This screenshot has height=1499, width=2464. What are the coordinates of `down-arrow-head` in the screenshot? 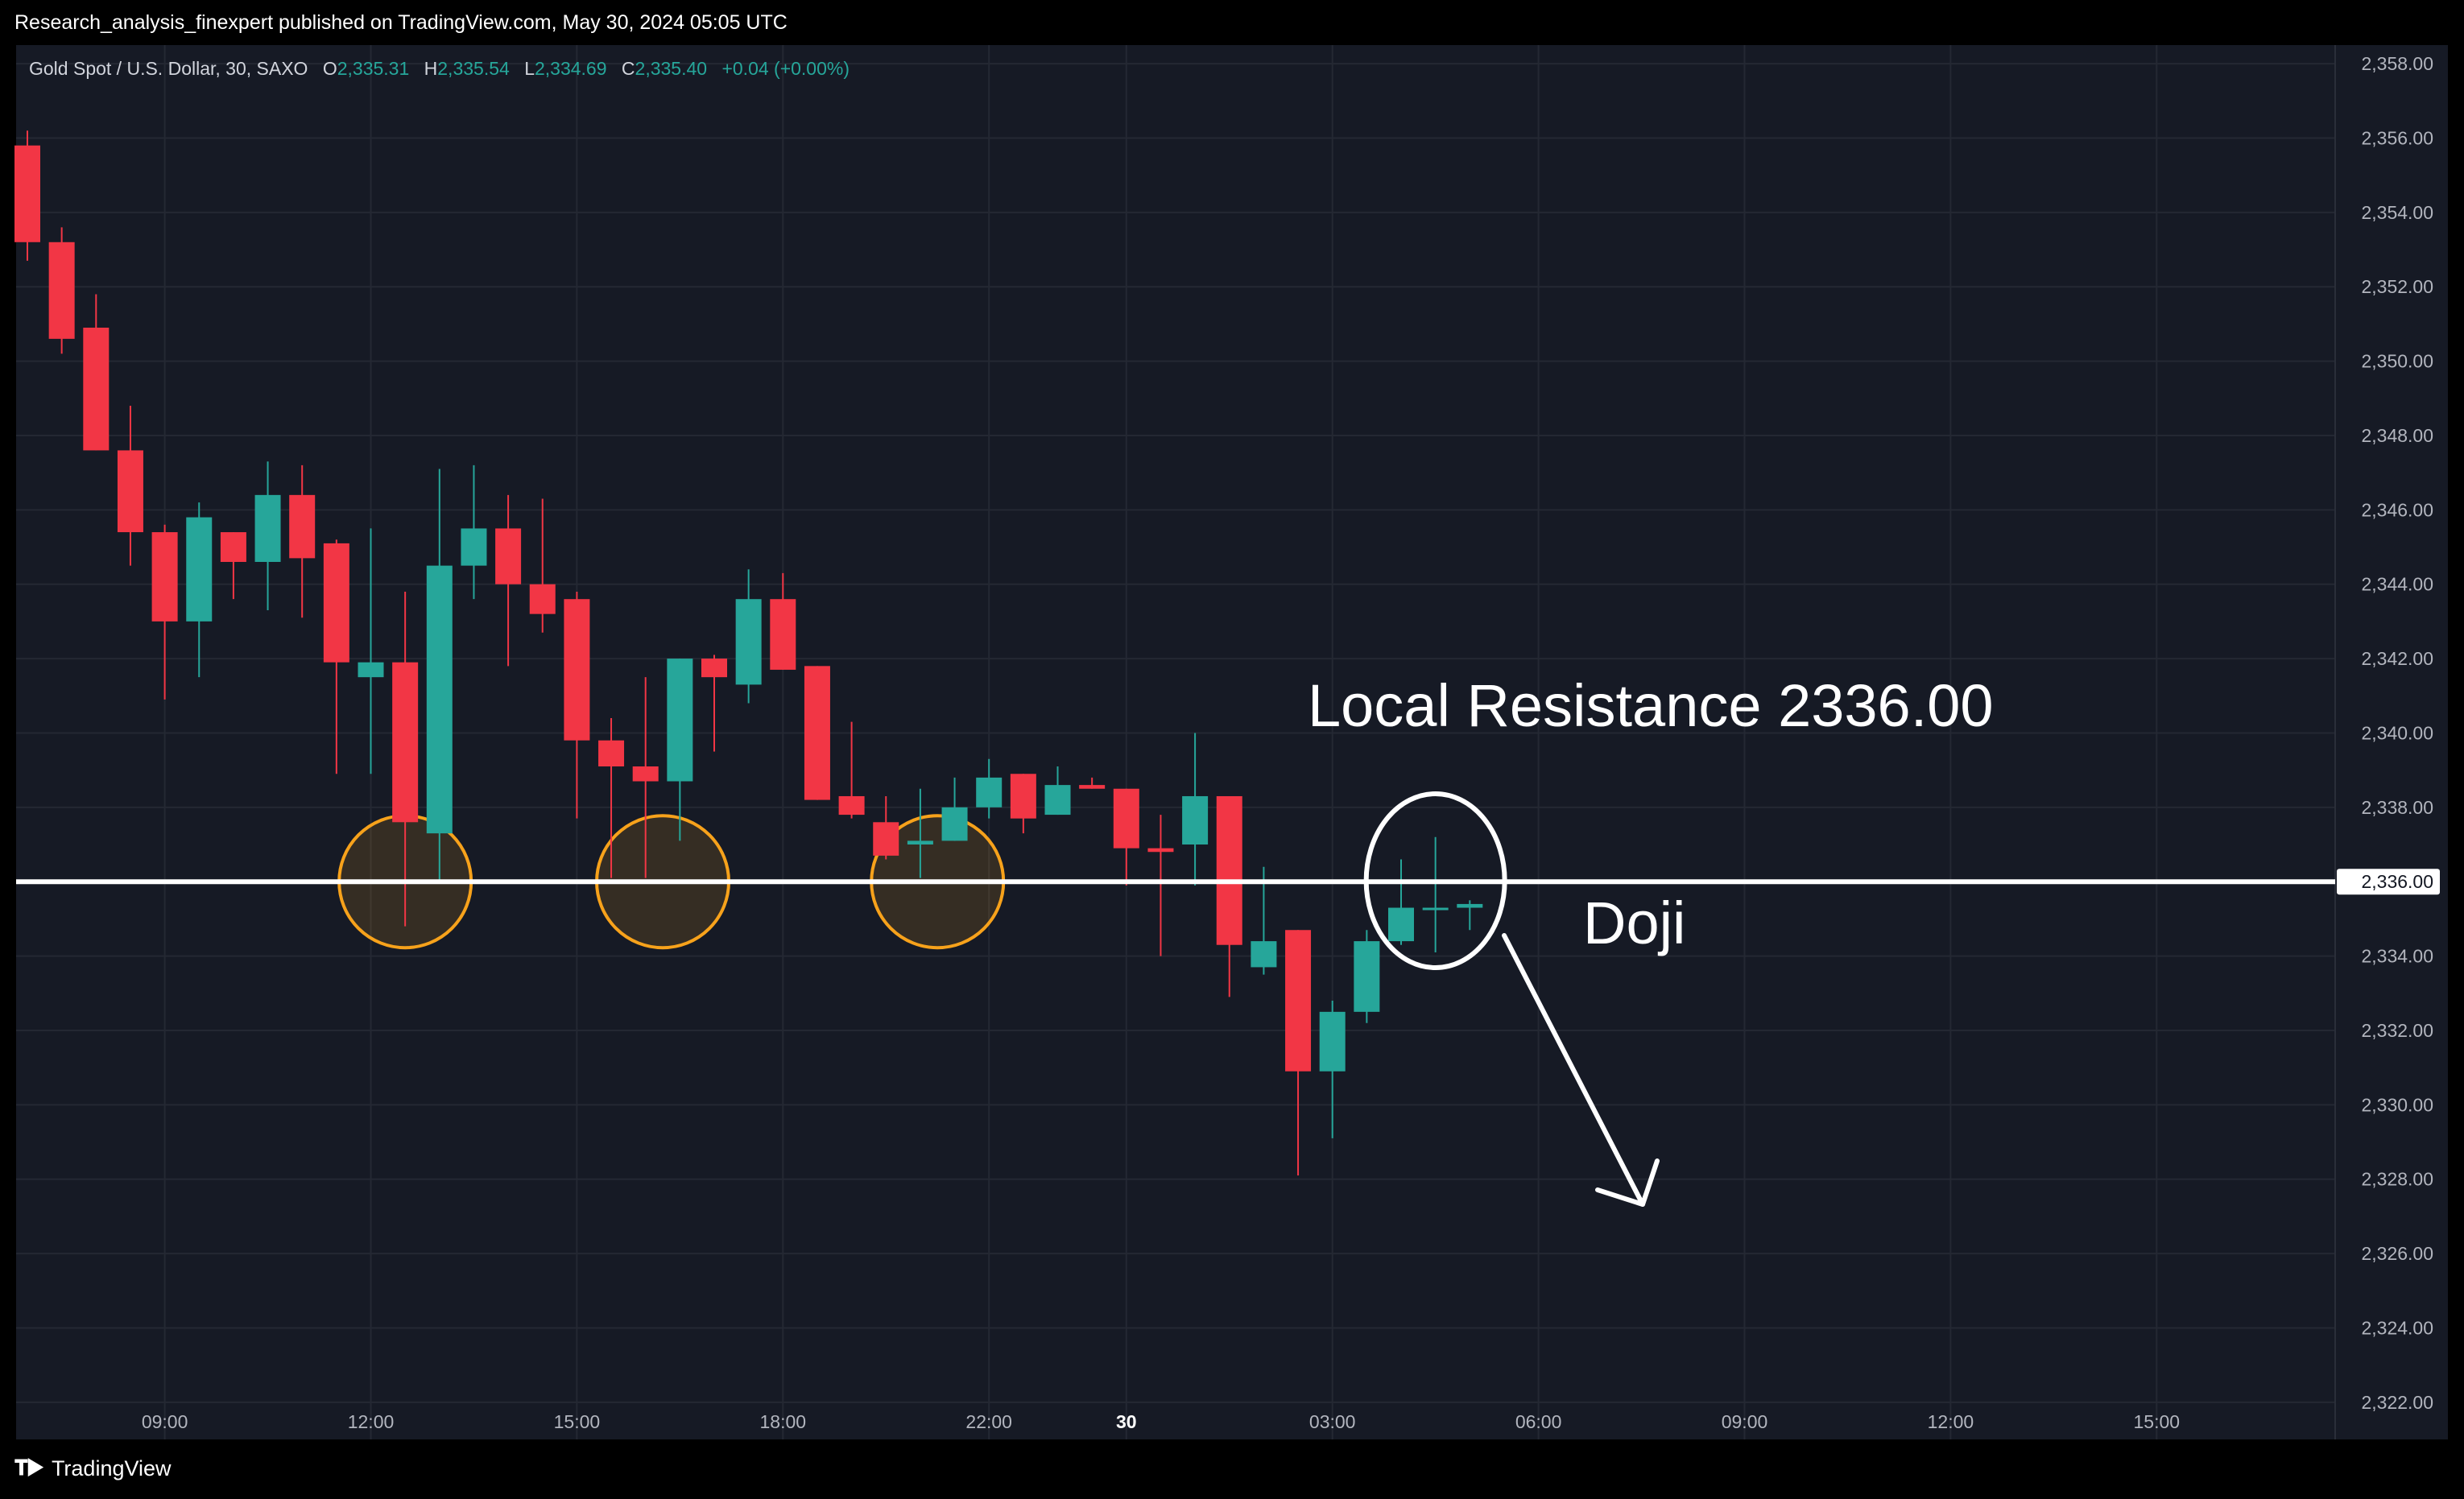 It's located at (1627, 1183).